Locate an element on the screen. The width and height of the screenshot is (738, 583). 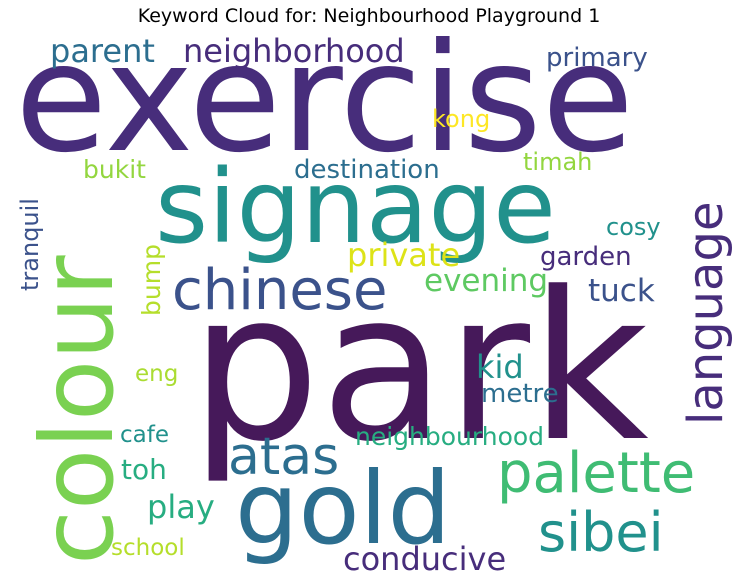
word-chinese: chinese is located at coordinates (279, 290).